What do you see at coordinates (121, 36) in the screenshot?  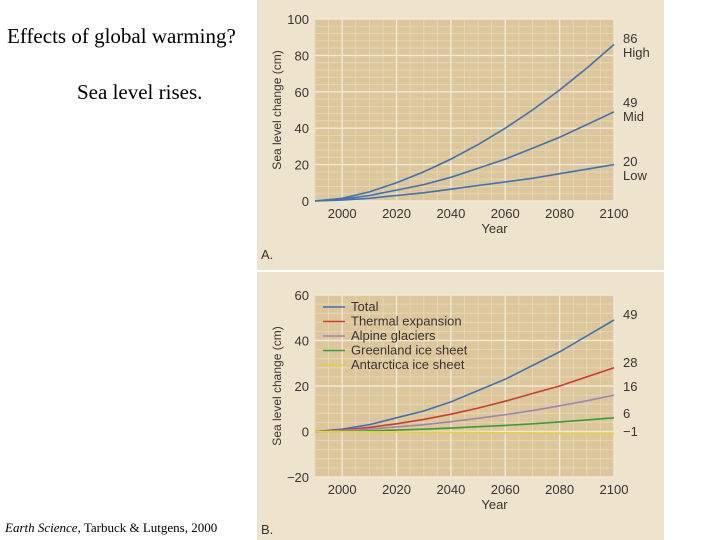 I see `slide-title: Effects of global warming?` at bounding box center [121, 36].